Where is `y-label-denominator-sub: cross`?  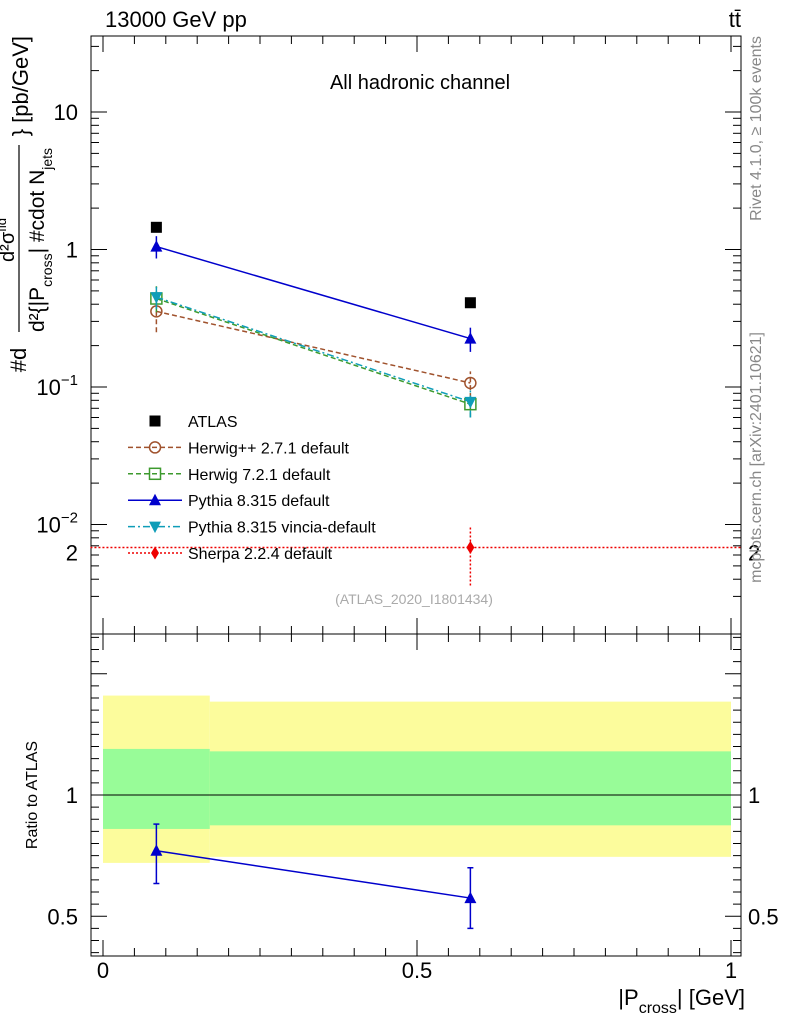 y-label-denominator-sub: cross is located at coordinates (47, 269).